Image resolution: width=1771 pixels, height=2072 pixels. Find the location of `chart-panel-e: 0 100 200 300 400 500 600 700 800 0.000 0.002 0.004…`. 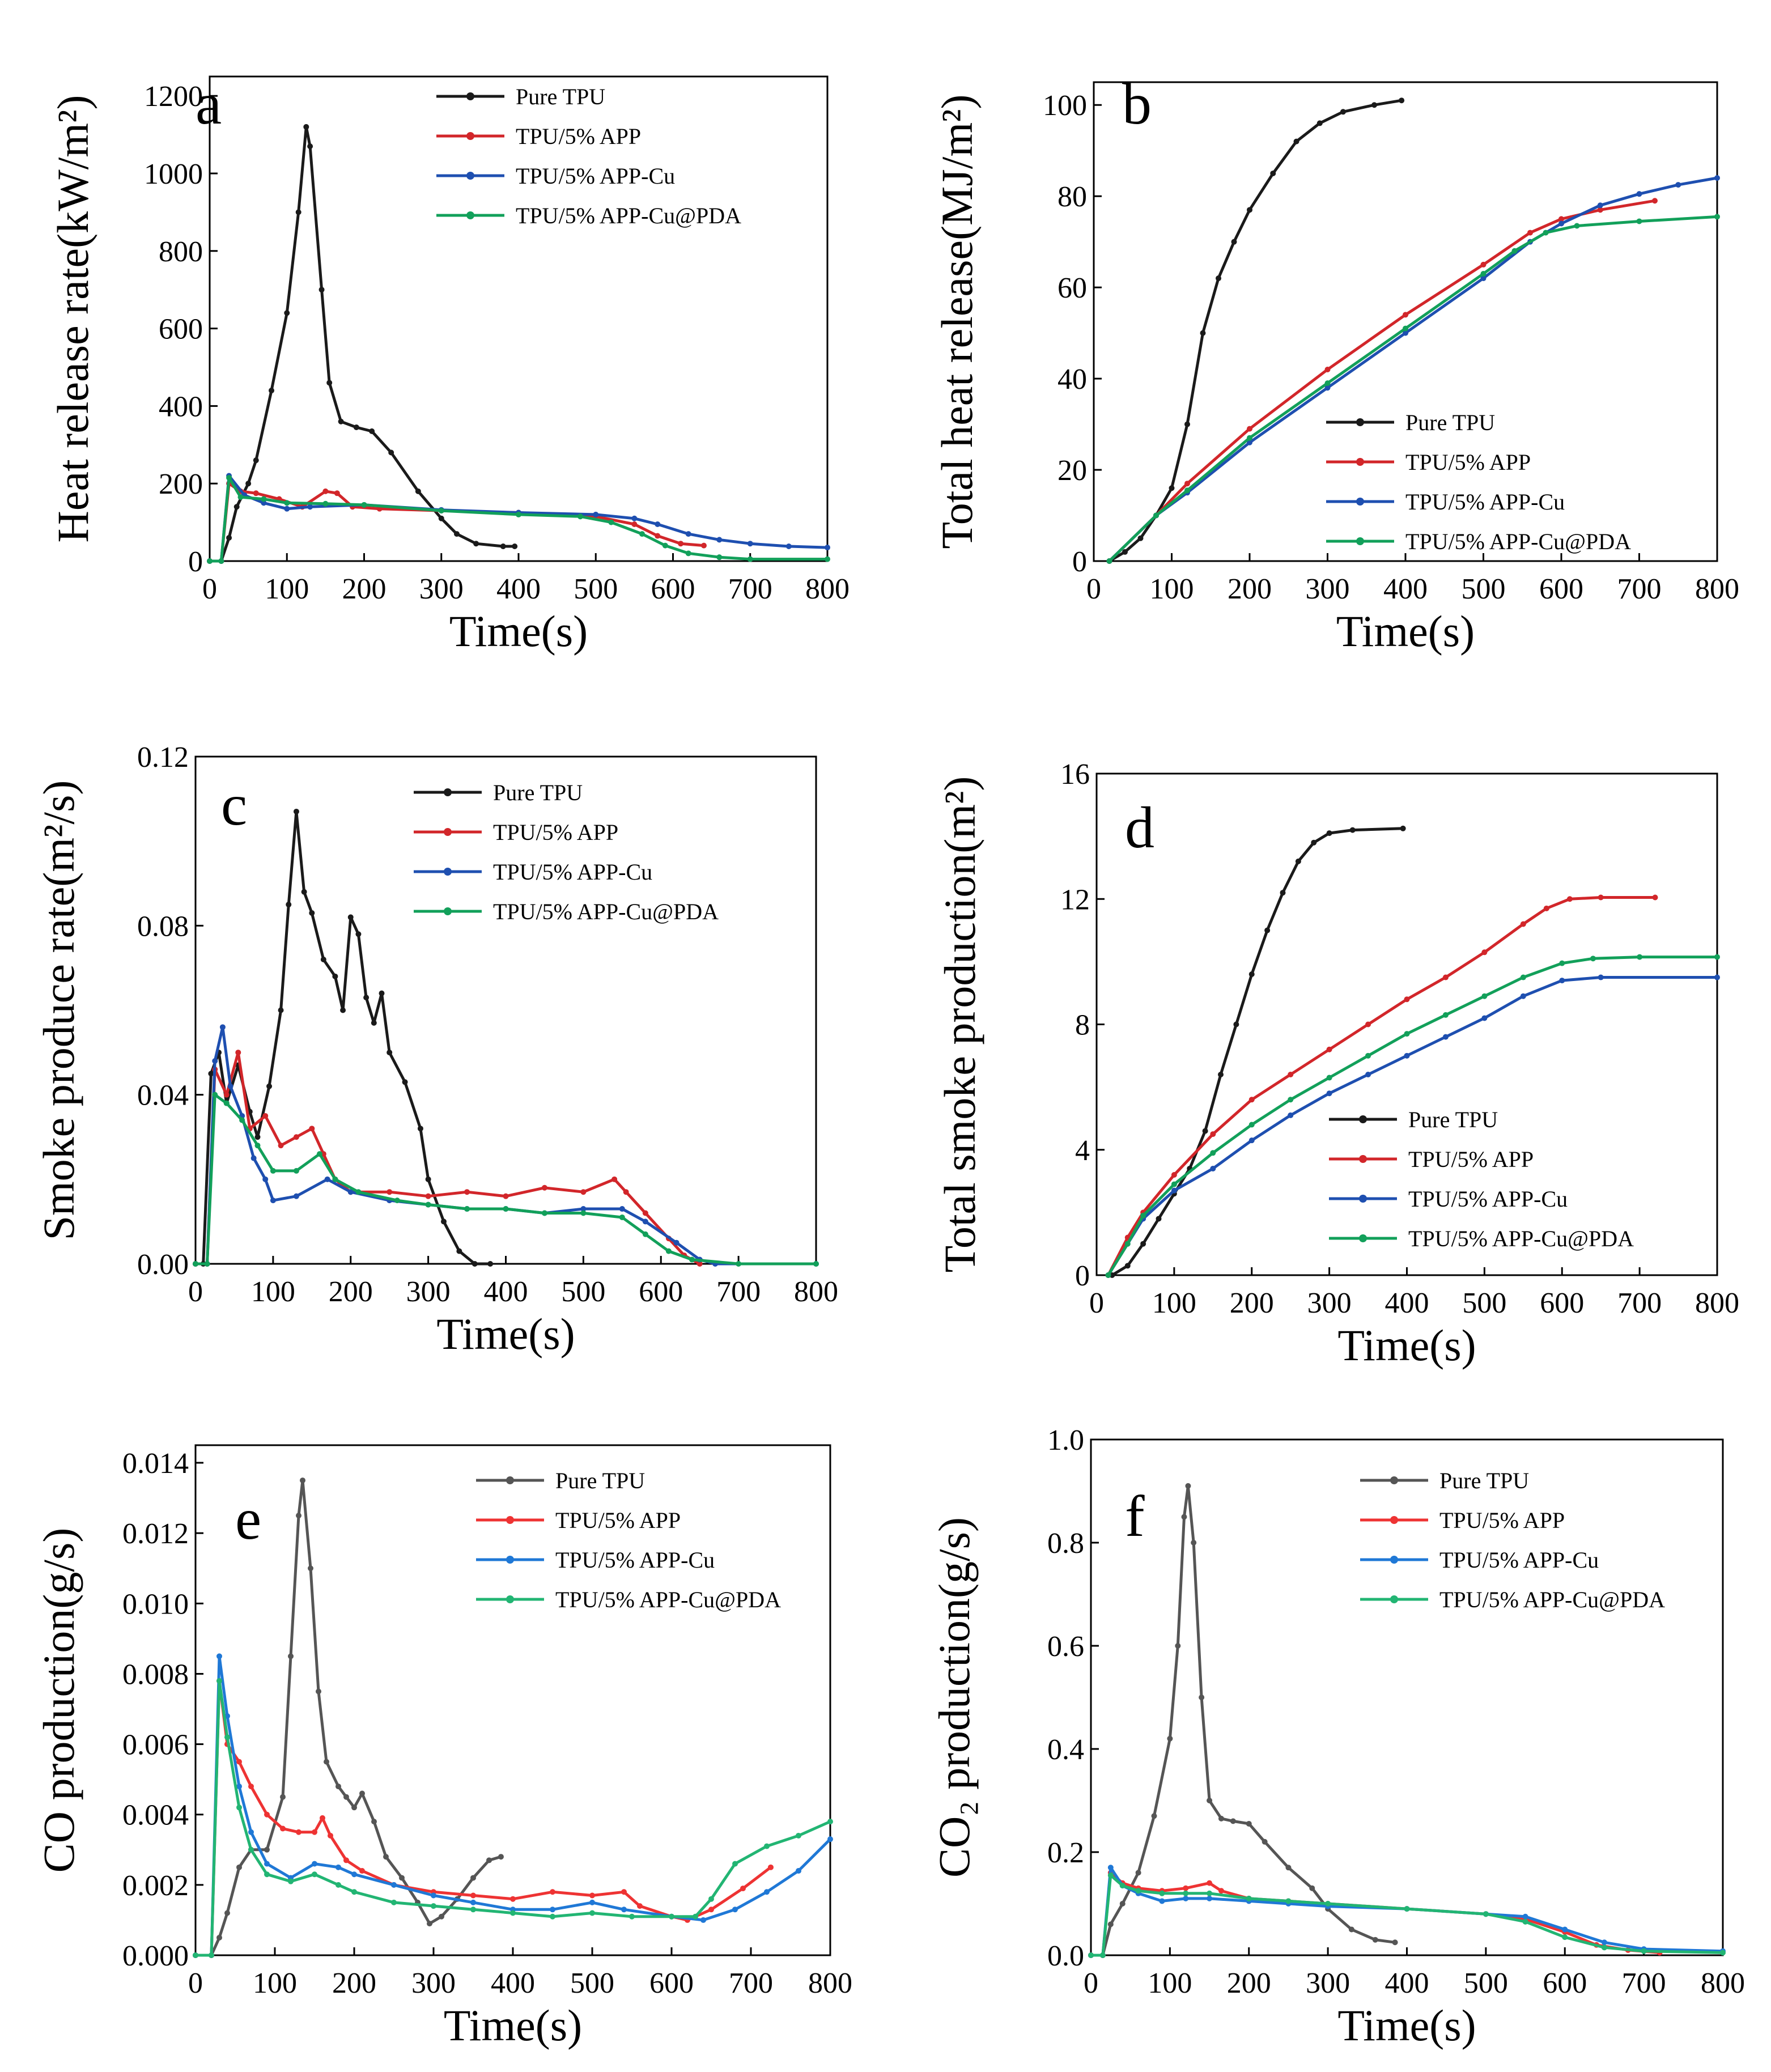

chart-panel-e: 0 100 200 300 400 500 600 700 800 0.000 0.002 0.004… is located at coordinates (443, 1747).